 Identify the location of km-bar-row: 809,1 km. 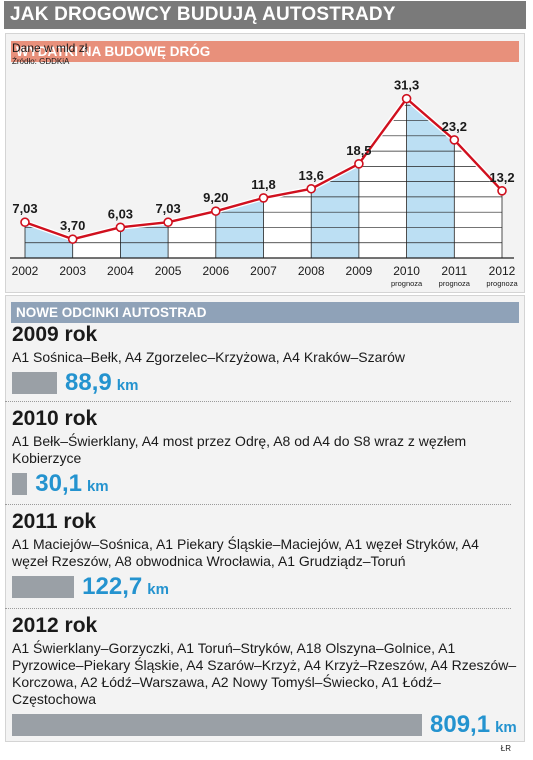
(264, 724).